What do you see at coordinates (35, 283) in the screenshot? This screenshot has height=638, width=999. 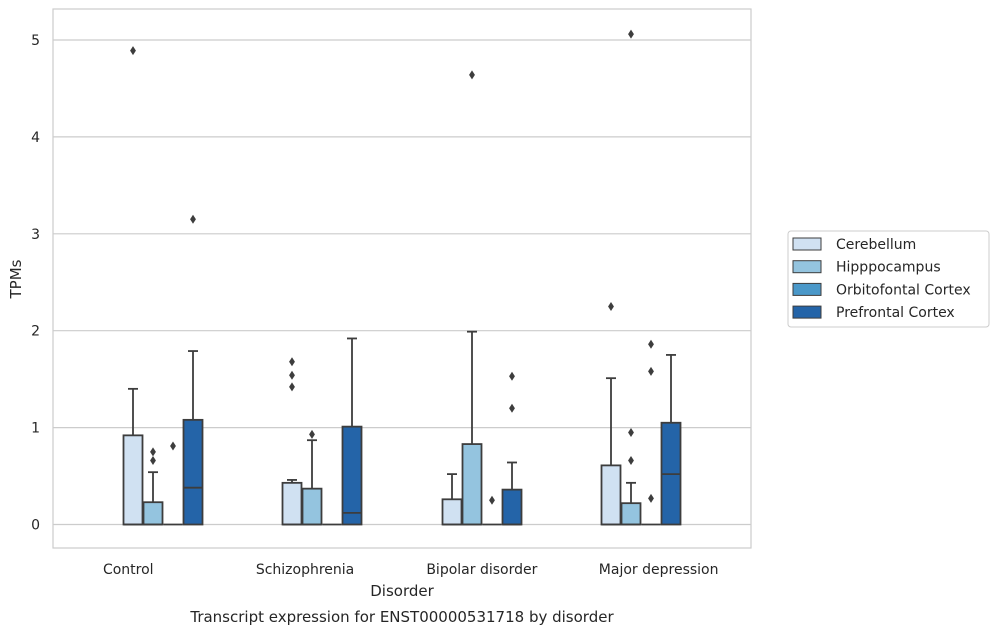 I see `y-tick-labels: 0 1 2 3 4 5` at bounding box center [35, 283].